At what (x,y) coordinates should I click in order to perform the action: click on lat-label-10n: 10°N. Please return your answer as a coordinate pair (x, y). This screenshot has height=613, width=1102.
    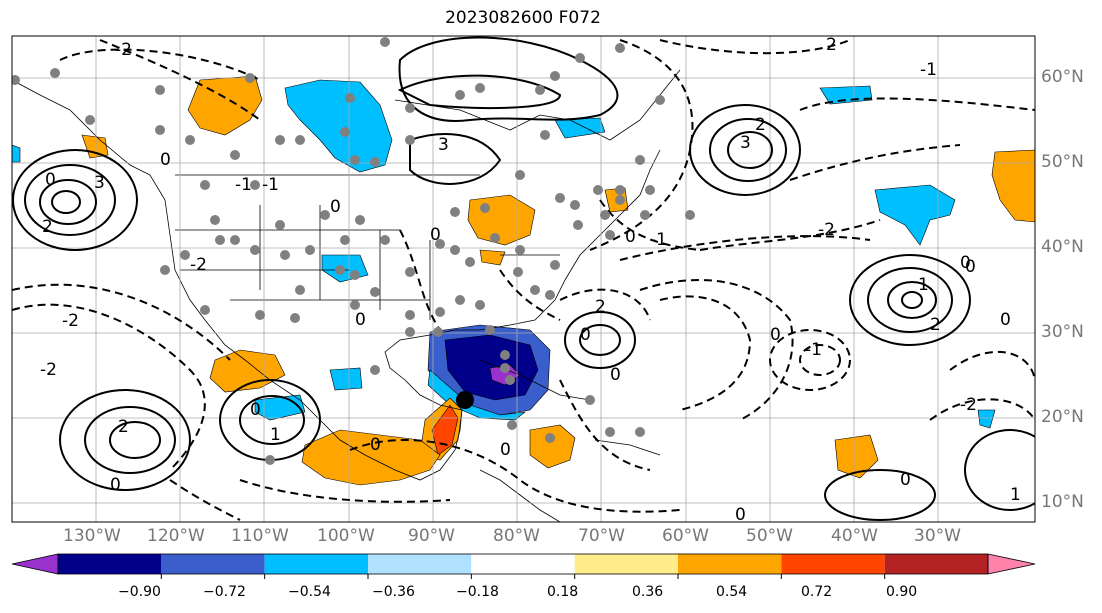
    Looking at the image, I should click on (1062, 502).